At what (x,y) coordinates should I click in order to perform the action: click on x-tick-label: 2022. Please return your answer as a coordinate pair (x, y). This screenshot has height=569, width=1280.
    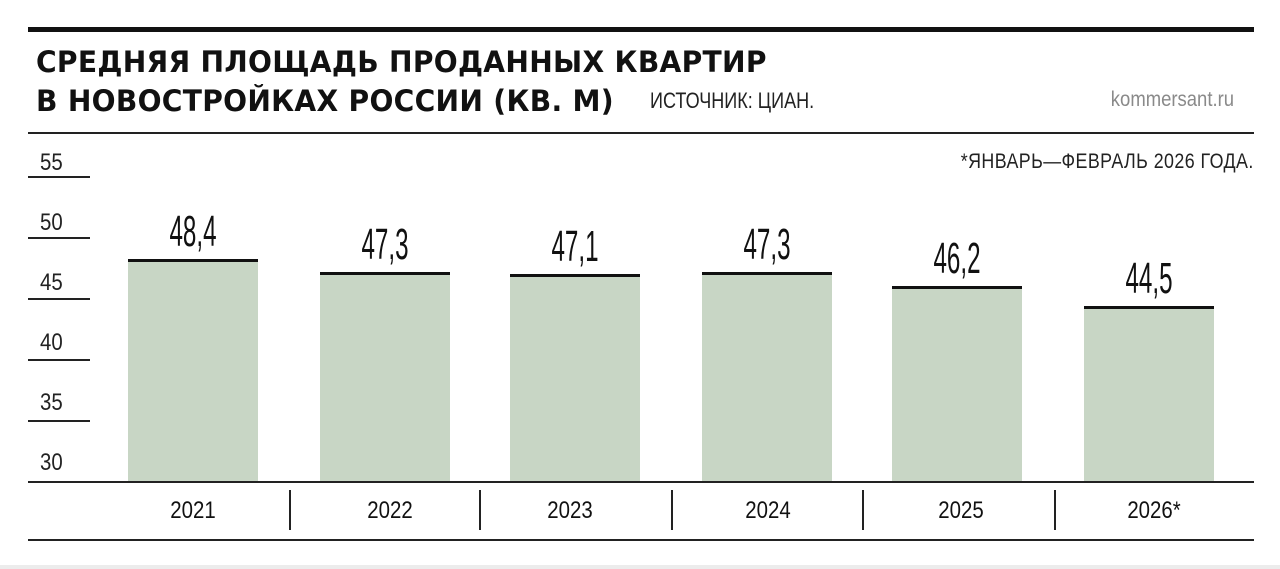
    Looking at the image, I should click on (390, 510).